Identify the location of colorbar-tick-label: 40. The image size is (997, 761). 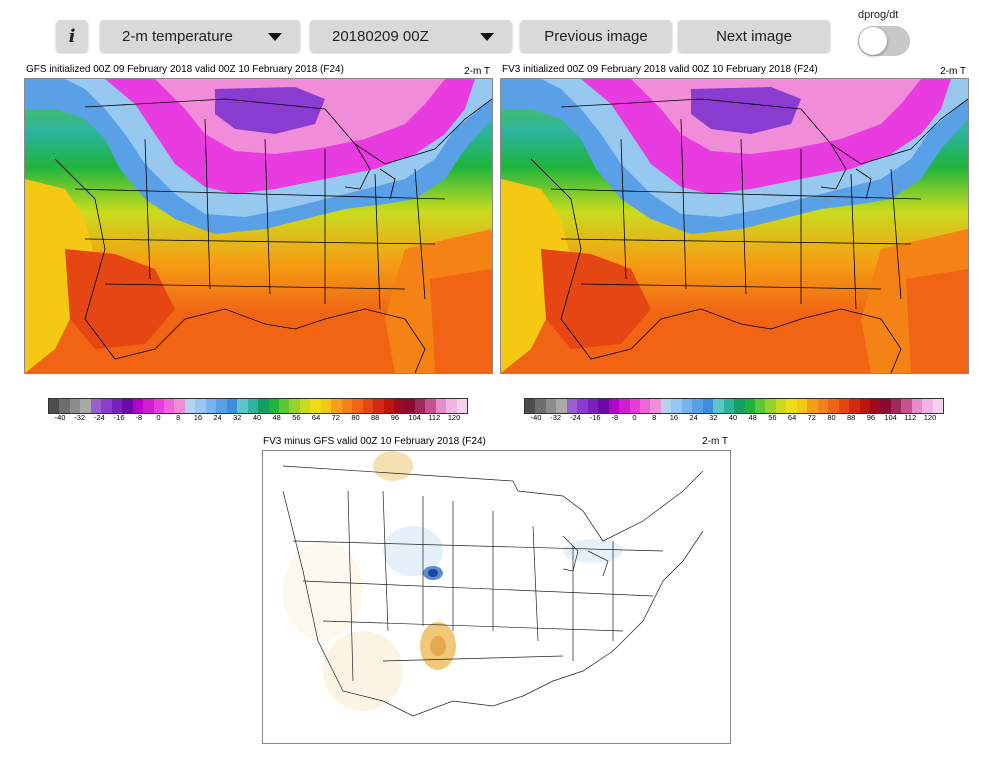
(733, 417).